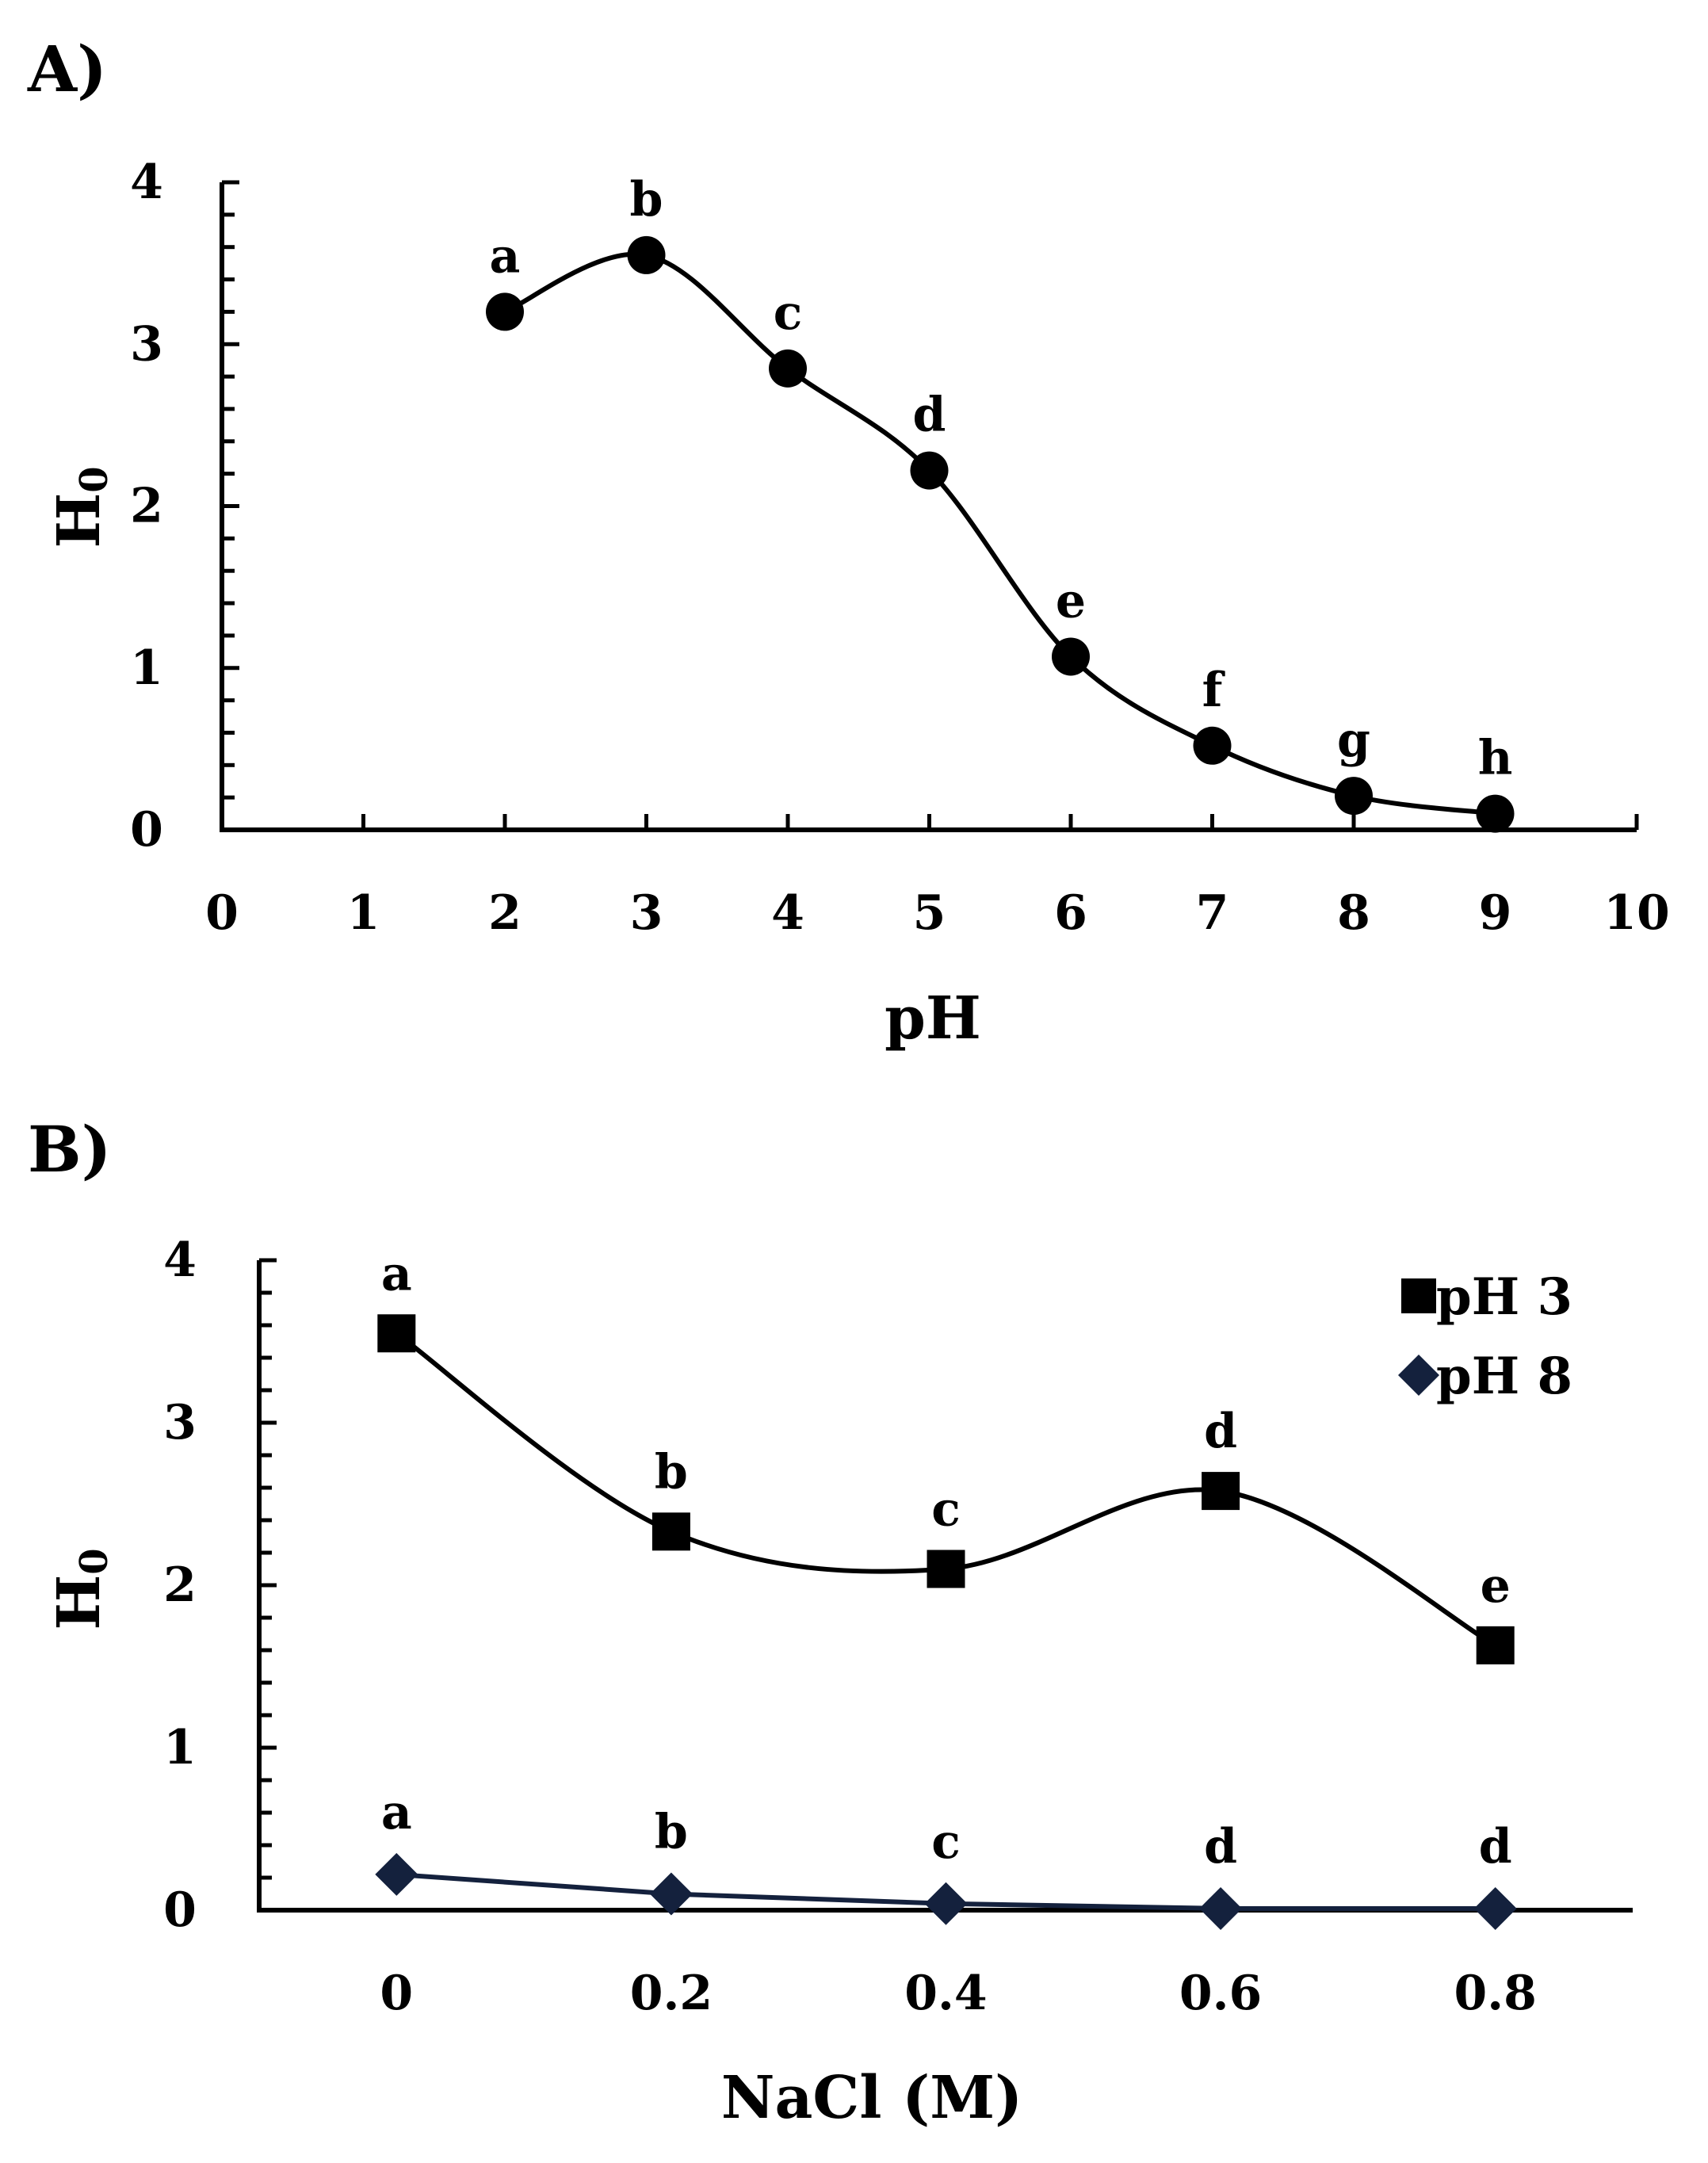 The height and width of the screenshot is (2163, 1708). I want to click on panel-a-y-tick-label: 3, so click(146, 344).